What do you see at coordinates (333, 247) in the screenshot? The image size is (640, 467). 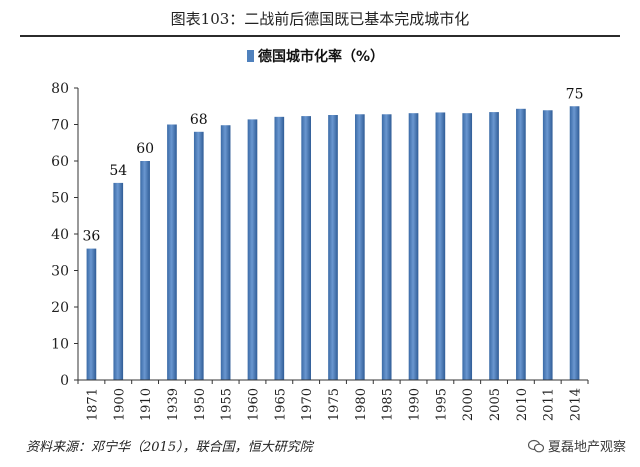 I see `bar-1975` at bounding box center [333, 247].